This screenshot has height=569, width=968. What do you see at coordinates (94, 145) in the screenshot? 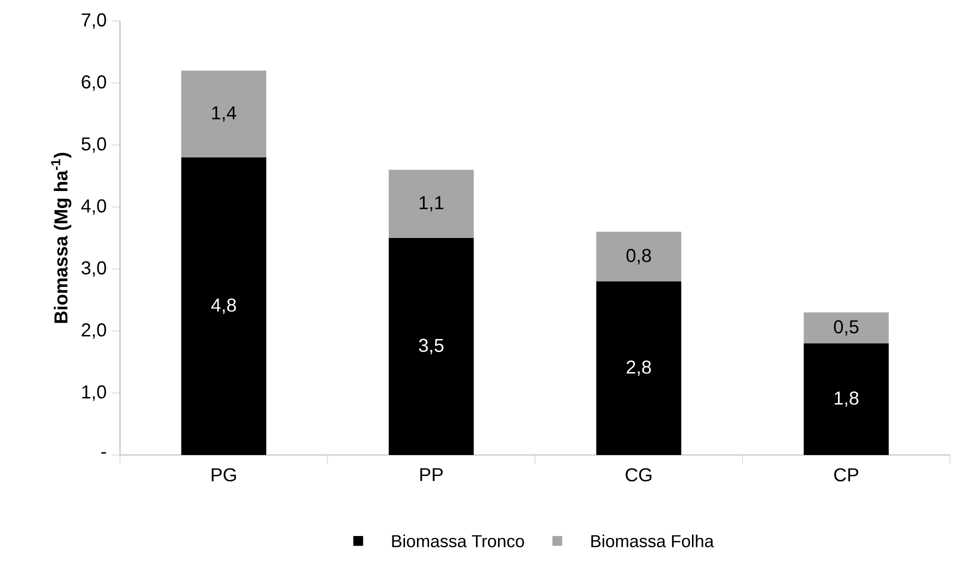
I see `y-tick-label: 5,0` at bounding box center [94, 145].